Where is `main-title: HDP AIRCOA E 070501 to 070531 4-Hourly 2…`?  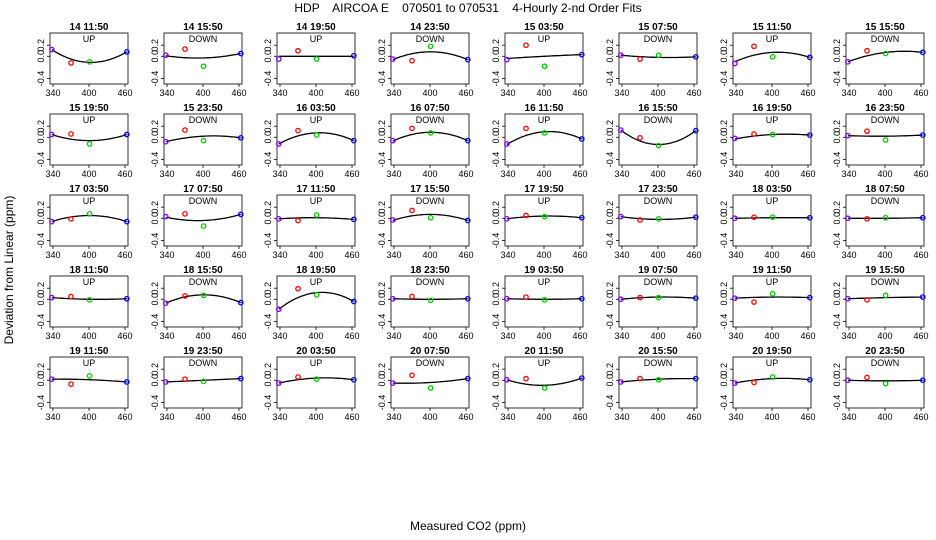
main-title: HDP AIRCOA E 070501 to 070531 4-Hourly 2… is located at coordinates (467, 8).